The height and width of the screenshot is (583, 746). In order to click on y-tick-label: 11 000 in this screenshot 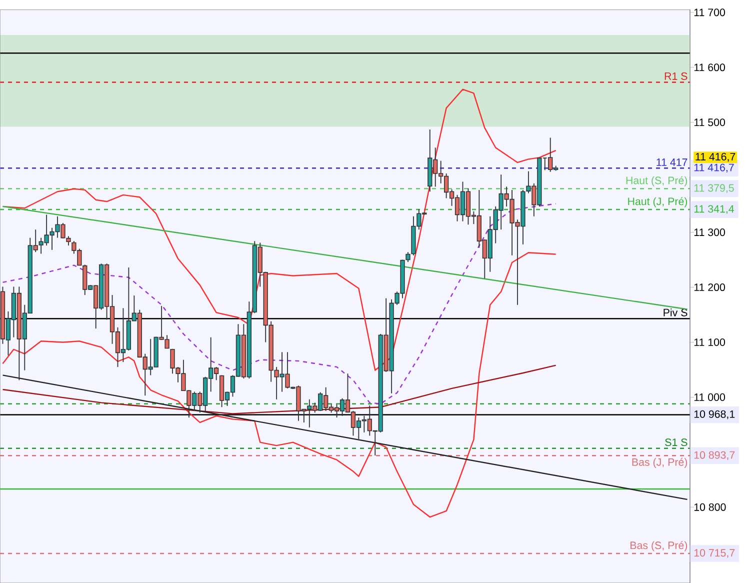, I will do `click(710, 397)`.